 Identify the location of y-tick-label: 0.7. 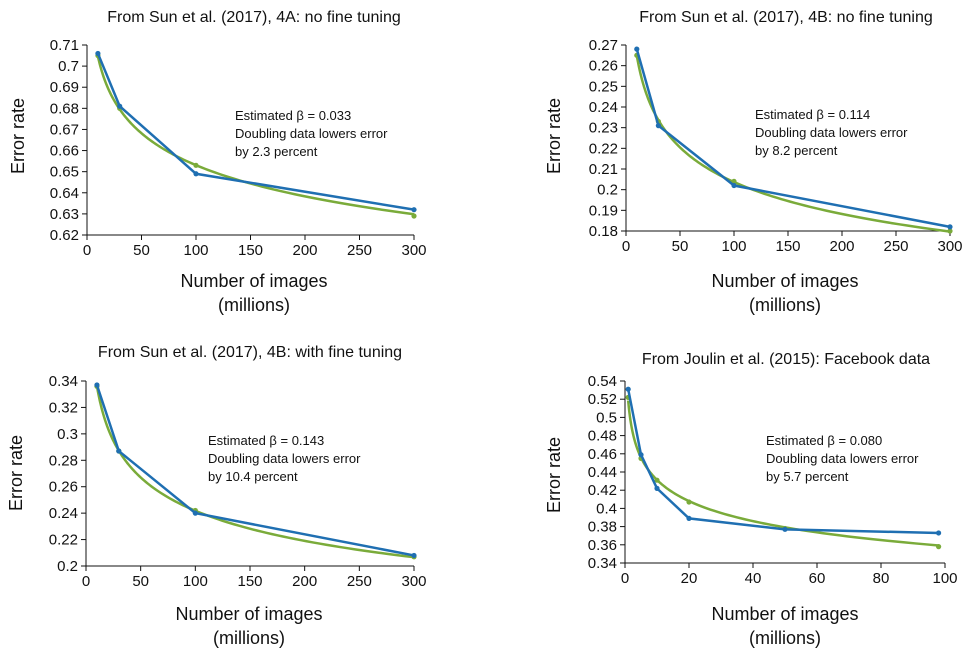
(68, 66).